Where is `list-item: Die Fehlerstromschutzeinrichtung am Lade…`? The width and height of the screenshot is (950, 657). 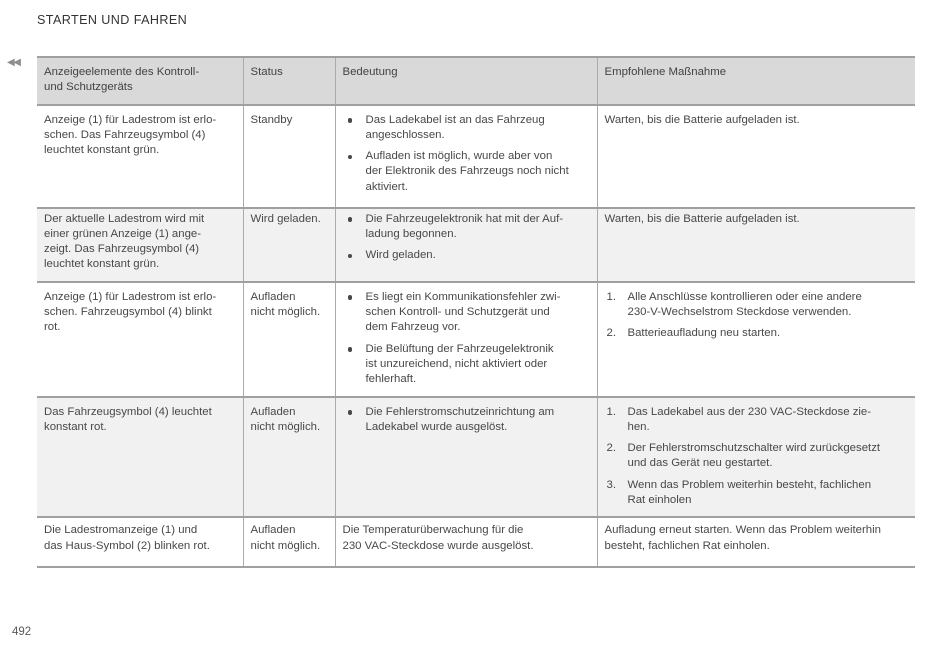 list-item: Die Fehlerstromschutzeinrichtung am Lade… is located at coordinates (467, 420).